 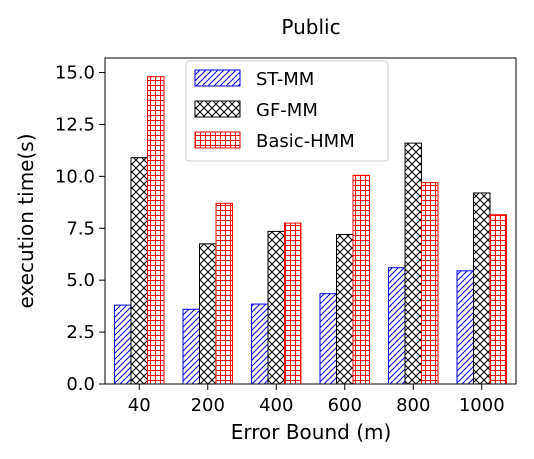 What do you see at coordinates (75, 124) in the screenshot?
I see `y-tick-label: 12.5` at bounding box center [75, 124].